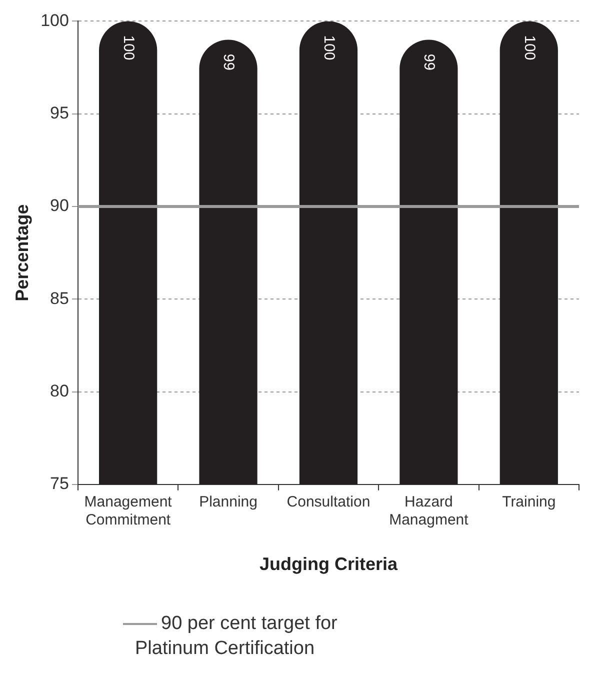  I want to click on y-tick-label: 75, so click(59, 484).